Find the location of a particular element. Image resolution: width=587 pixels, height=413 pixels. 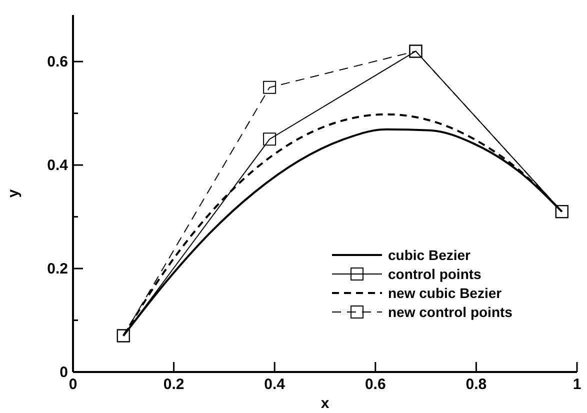

x-tick-label: 1 is located at coordinates (577, 384).